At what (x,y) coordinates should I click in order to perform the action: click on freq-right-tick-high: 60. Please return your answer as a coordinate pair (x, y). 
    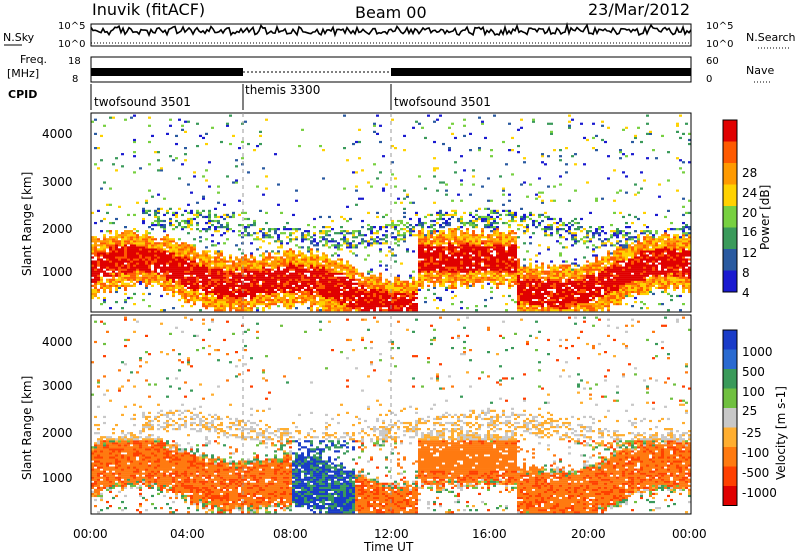
    Looking at the image, I should click on (712, 61).